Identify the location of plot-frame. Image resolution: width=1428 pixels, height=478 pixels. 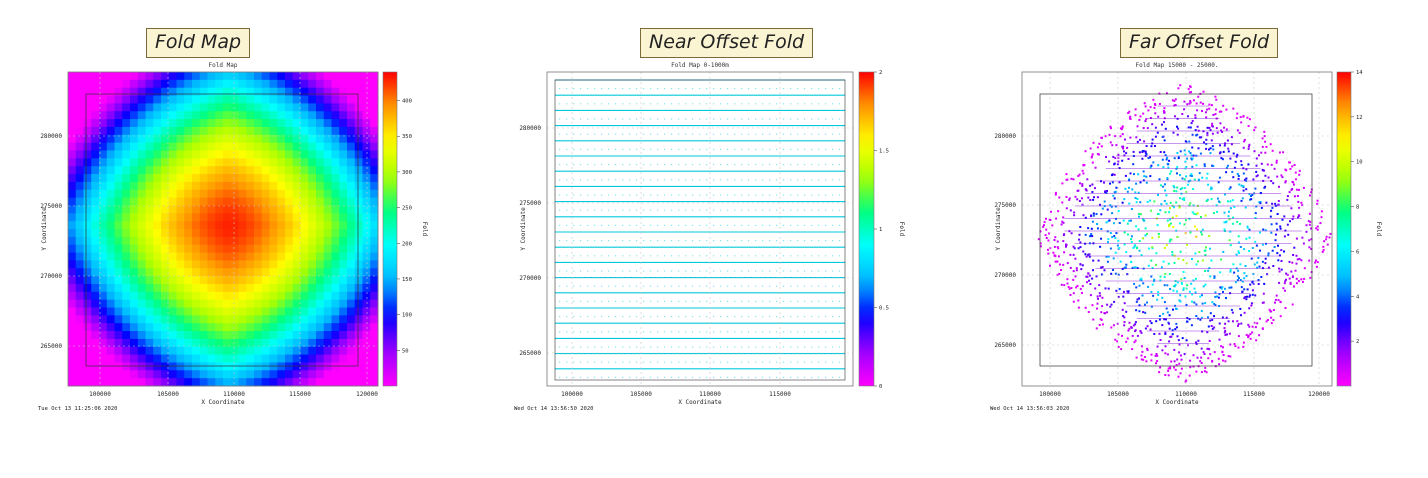
(700, 229).